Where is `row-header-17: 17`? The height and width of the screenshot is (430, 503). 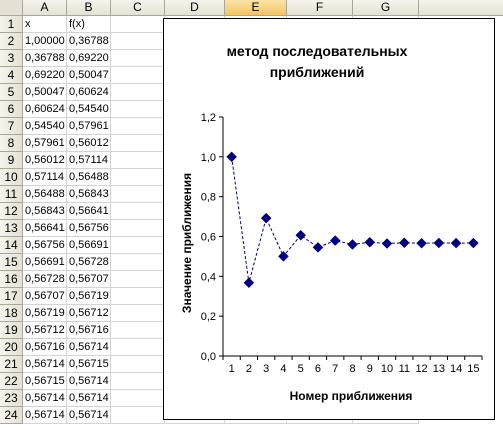 row-header-17: 17 is located at coordinates (11, 296).